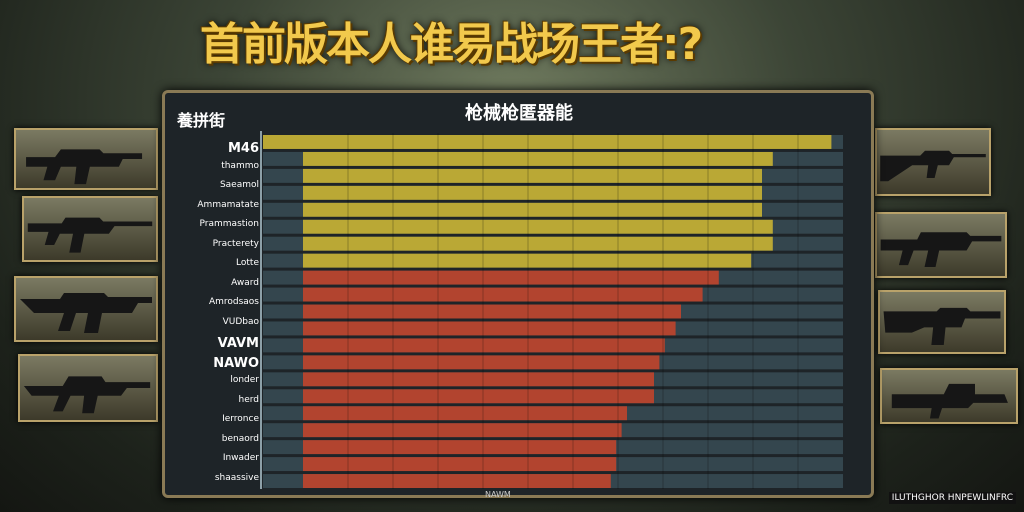 The image size is (1024, 512). I want to click on row-label: thammo, so click(240, 165).